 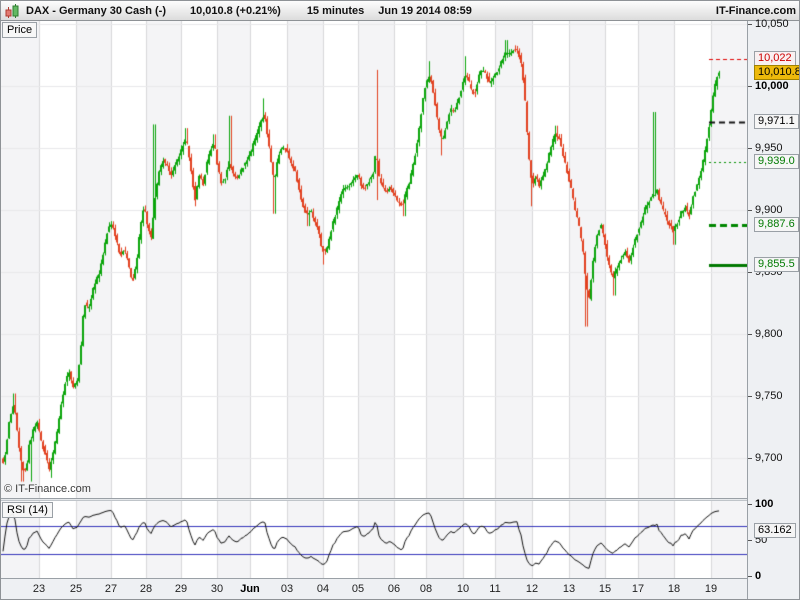 I want to click on current-price-label: 10,010.8, so click(x=776, y=72).